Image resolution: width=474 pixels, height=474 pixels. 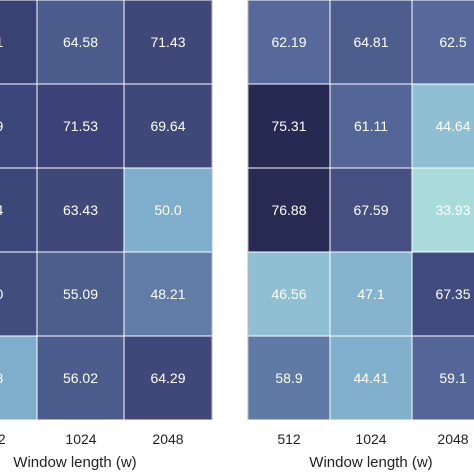 What do you see at coordinates (452, 378) in the screenshot?
I see `cell-value-label: 59.1` at bounding box center [452, 378].